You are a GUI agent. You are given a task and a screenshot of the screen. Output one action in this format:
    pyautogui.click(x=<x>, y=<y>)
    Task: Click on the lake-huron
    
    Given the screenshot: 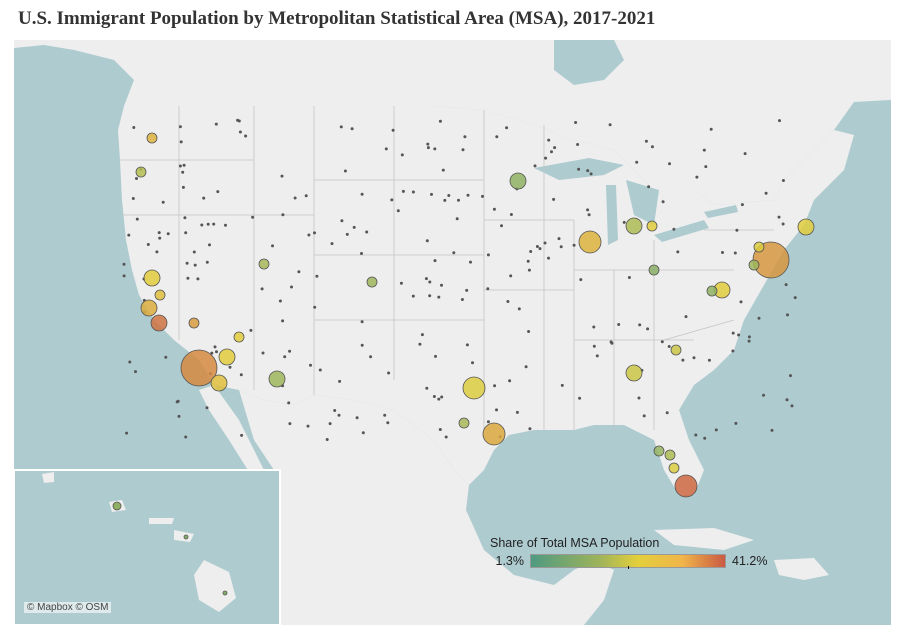 What is the action you would take?
    pyautogui.click(x=642, y=202)
    